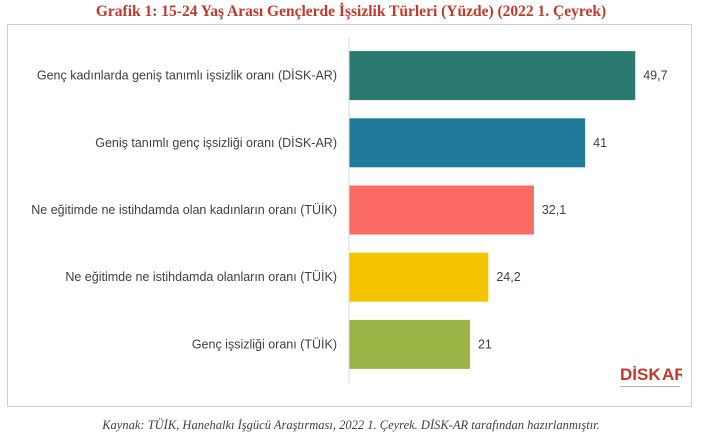 The height and width of the screenshot is (439, 702). Describe the element at coordinates (554, 210) in the screenshot. I see `value-label-3: 32,1` at that location.